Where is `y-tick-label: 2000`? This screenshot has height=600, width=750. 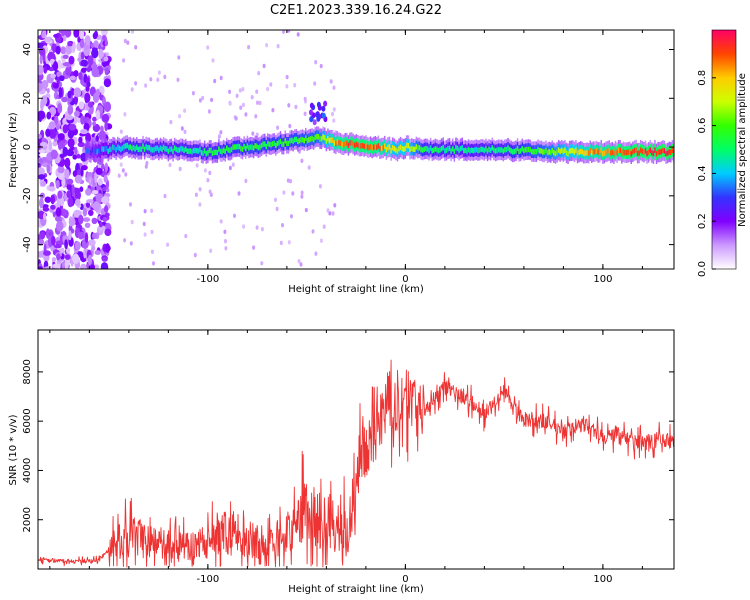
y-tick-label: 2000 is located at coordinates (27, 519).